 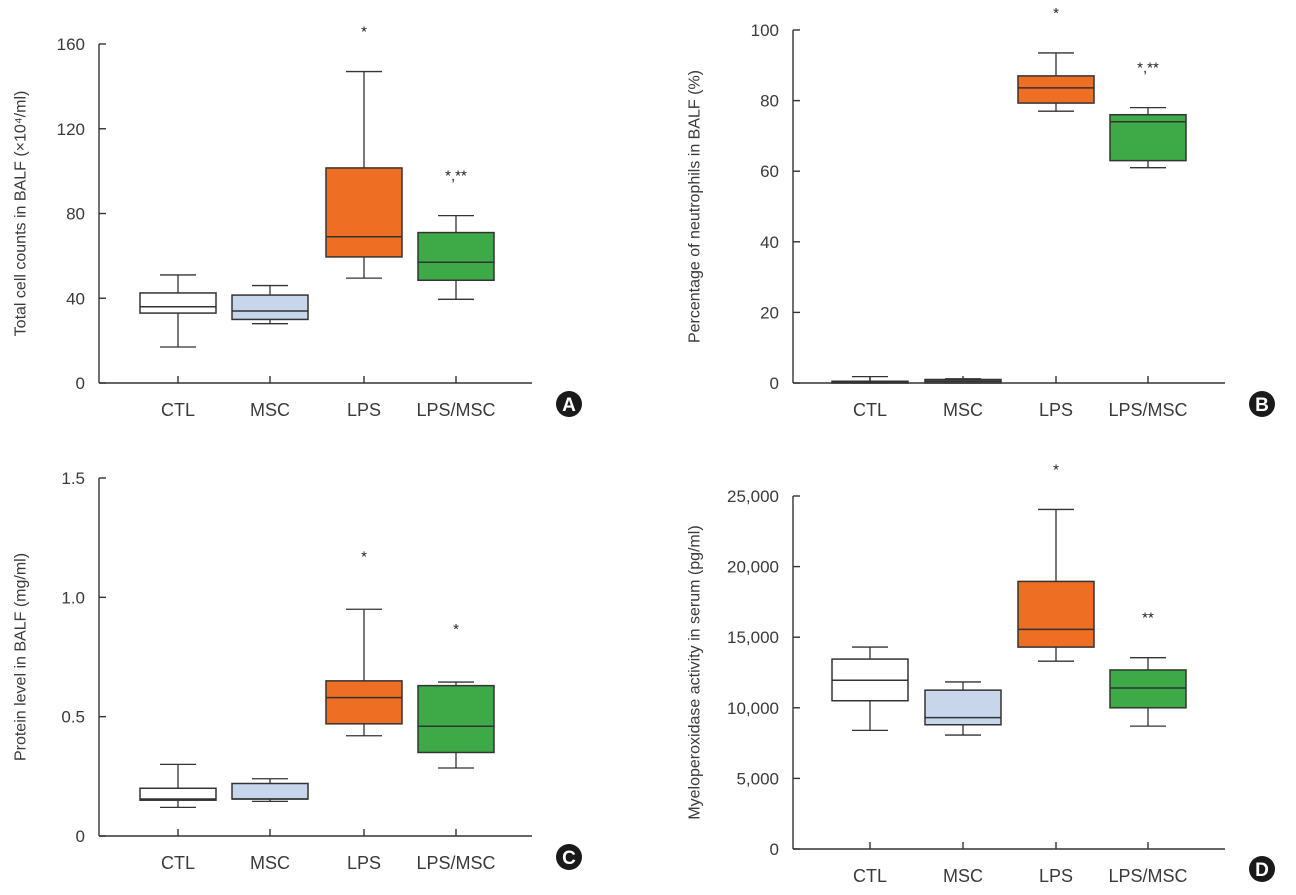 What do you see at coordinates (695, 206) in the screenshot?
I see `panel-b-y-axis-label: Percentage of neutrophils in BALF (%)` at bounding box center [695, 206].